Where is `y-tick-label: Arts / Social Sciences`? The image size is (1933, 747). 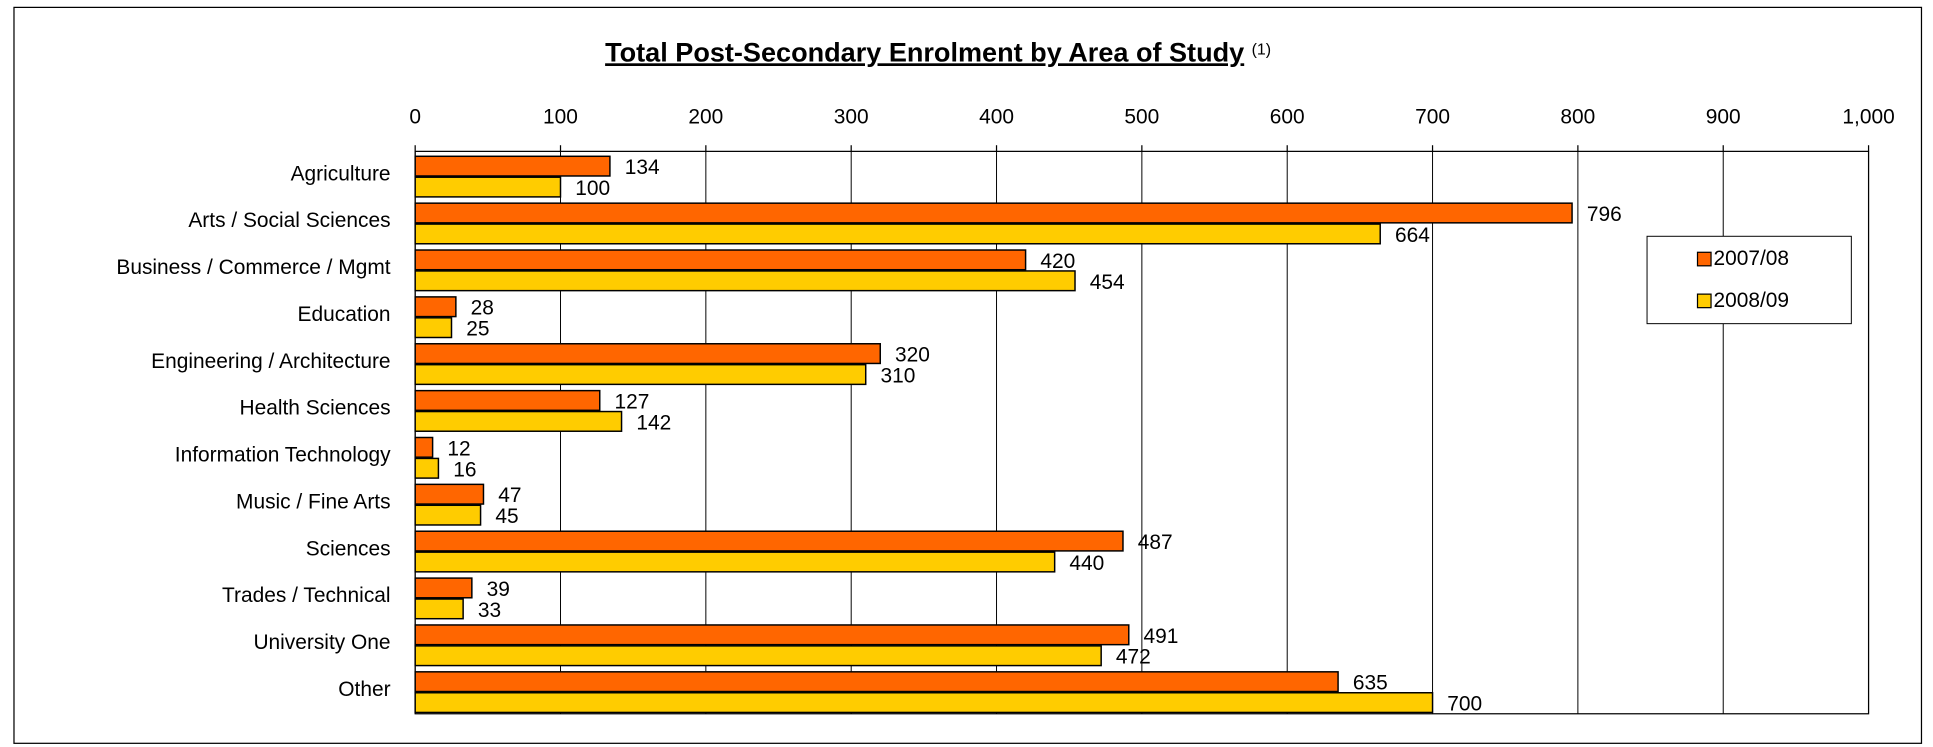
y-tick-label: Arts / Social Sciences is located at coordinates (289, 220).